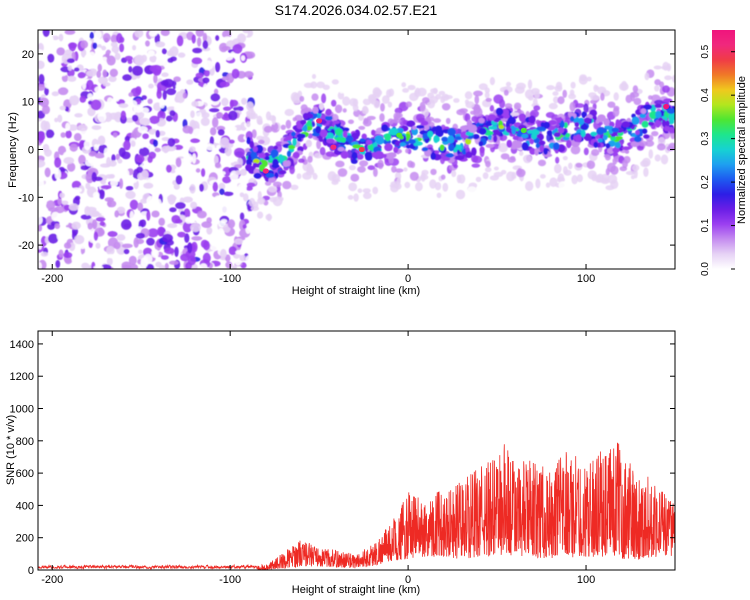 The image size is (750, 600). Describe the element at coordinates (523, 130) in the screenshot. I see `spectrogram-peak` at that location.